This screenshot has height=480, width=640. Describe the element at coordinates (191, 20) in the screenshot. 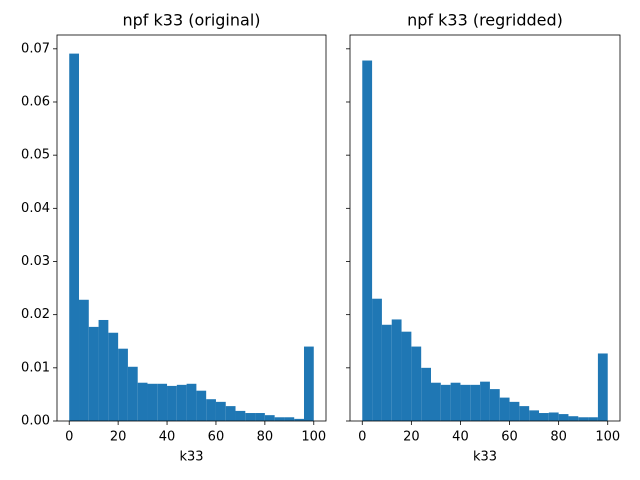

I see `chart-title: npf k33 (original)` at that location.